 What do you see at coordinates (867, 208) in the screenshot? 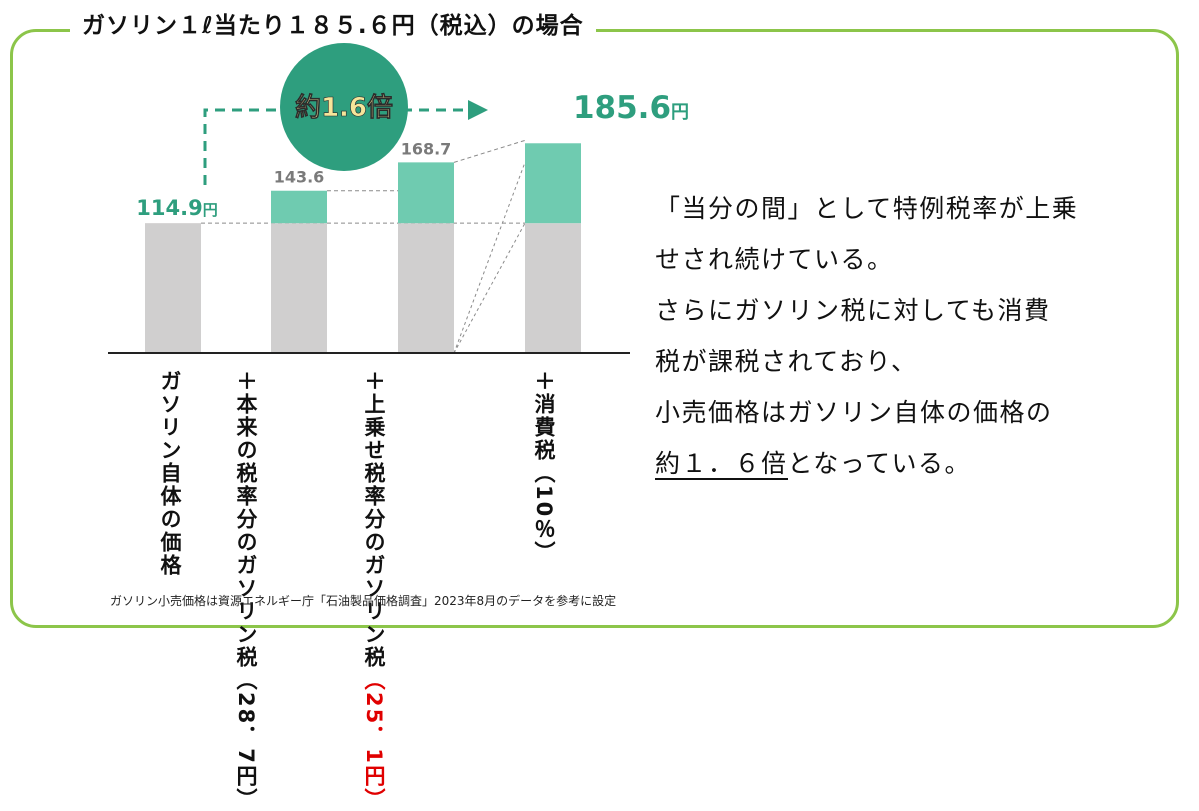
I see `note-line: 「当分の間」として特例税率が上乗` at bounding box center [867, 208].